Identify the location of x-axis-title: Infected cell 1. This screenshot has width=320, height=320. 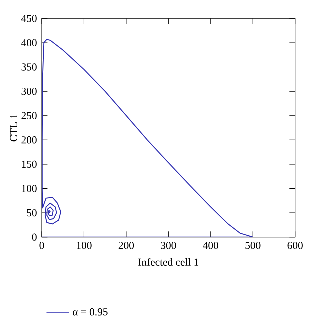
(168, 262).